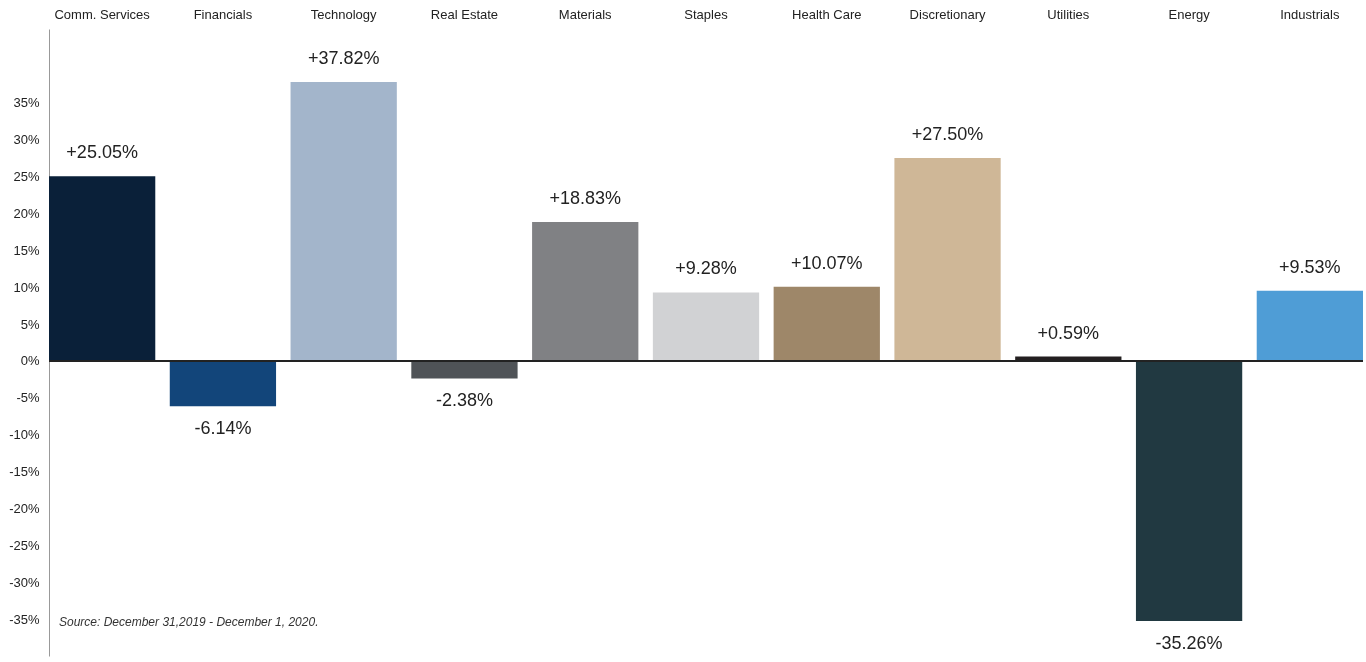 This screenshot has height=662, width=1366. What do you see at coordinates (826, 262) in the screenshot?
I see `data-label: +10.07%` at bounding box center [826, 262].